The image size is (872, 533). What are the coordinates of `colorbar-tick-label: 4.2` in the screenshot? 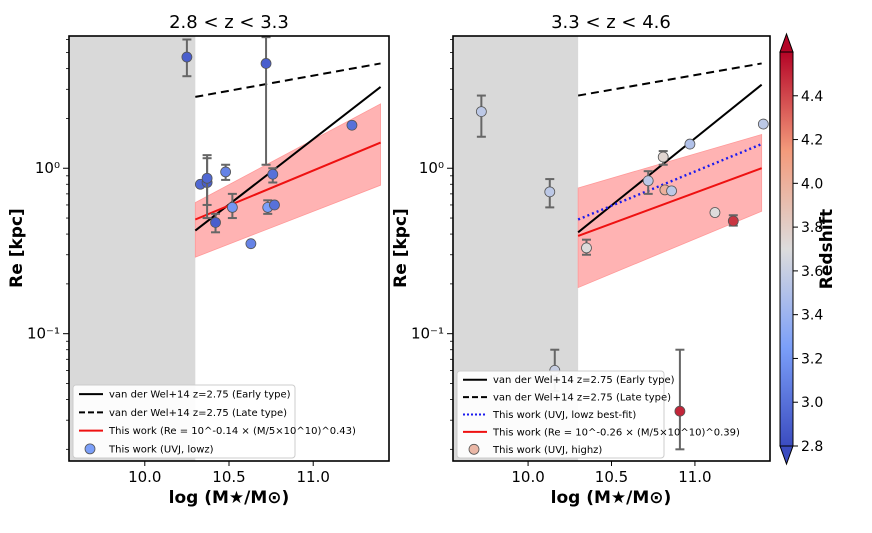 It's located at (812, 141).